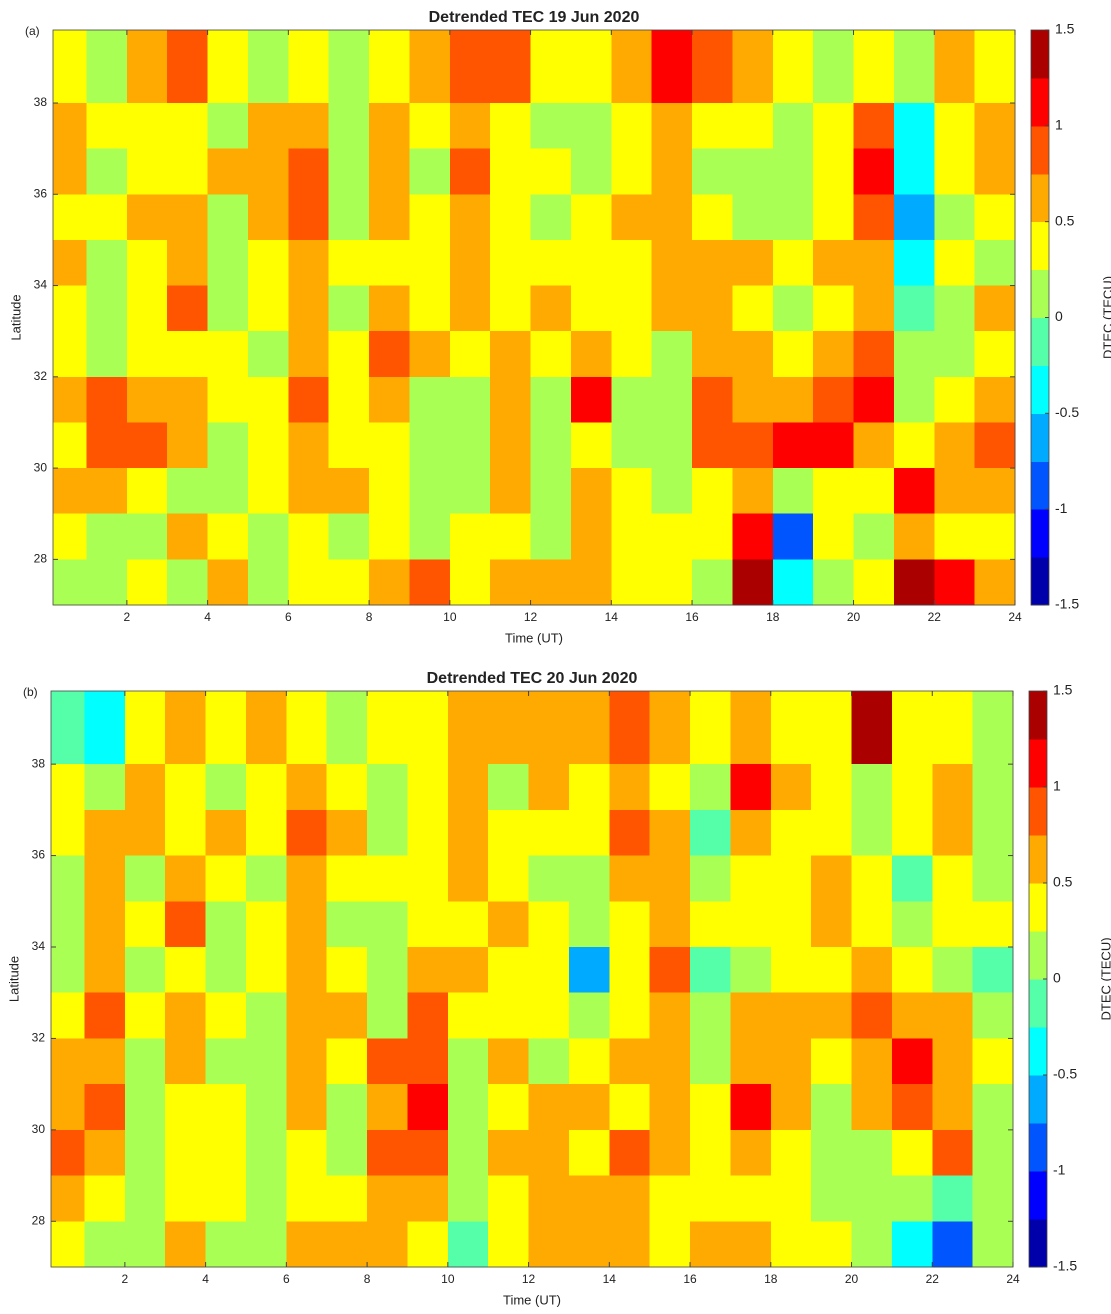 The image size is (1111, 1314). I want to click on y-tick-label: 32, so click(41, 376).